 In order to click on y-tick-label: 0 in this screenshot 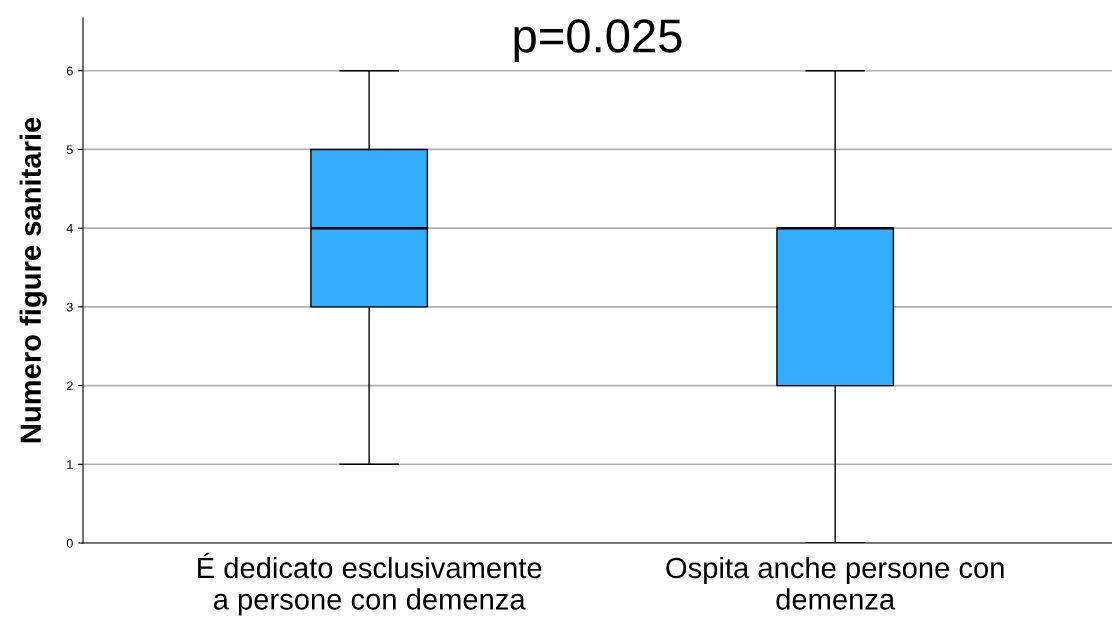, I will do `click(69, 543)`.